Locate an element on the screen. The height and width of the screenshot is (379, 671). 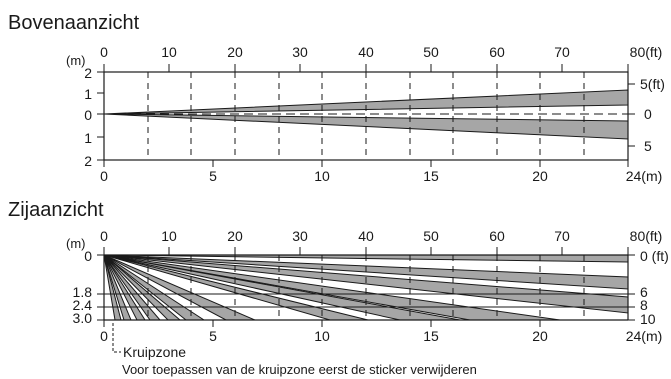
crawl-zone-leader is located at coordinates (116, 338).